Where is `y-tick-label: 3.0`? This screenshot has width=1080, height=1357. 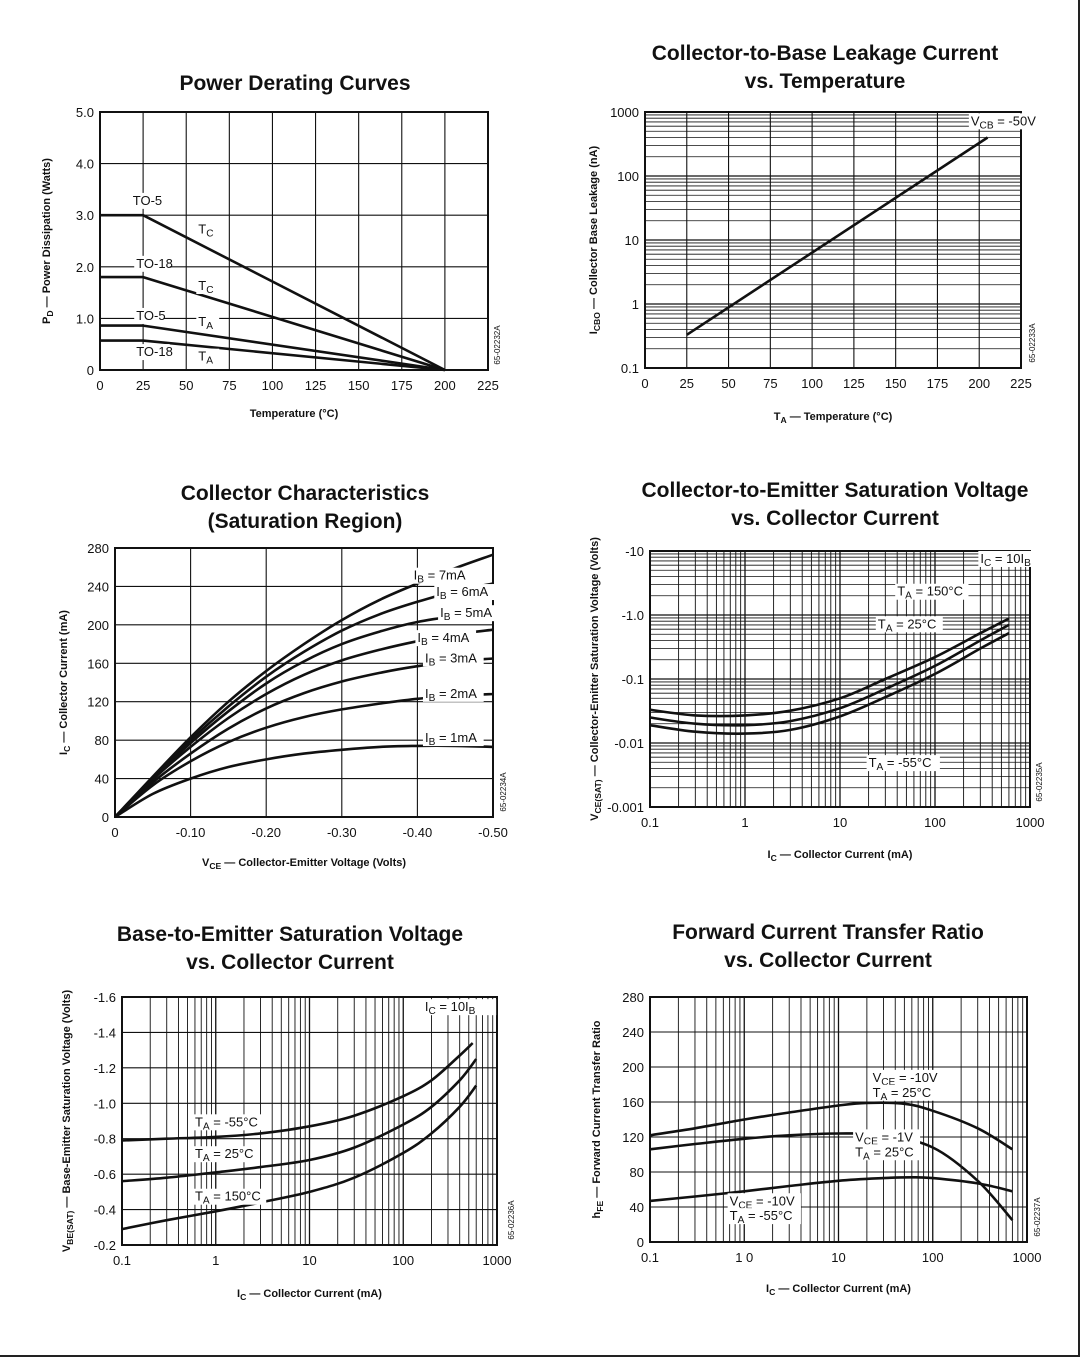 y-tick-label: 3.0 is located at coordinates (85, 215).